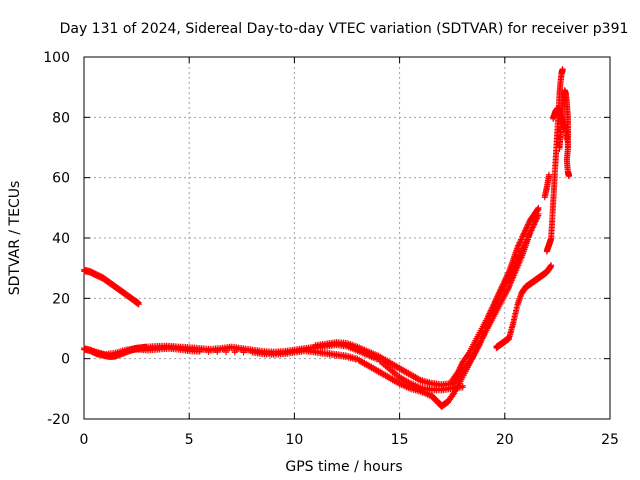 The width and height of the screenshot is (640, 480). Describe the element at coordinates (58, 420) in the screenshot. I see `y-tick-label: -20` at that location.